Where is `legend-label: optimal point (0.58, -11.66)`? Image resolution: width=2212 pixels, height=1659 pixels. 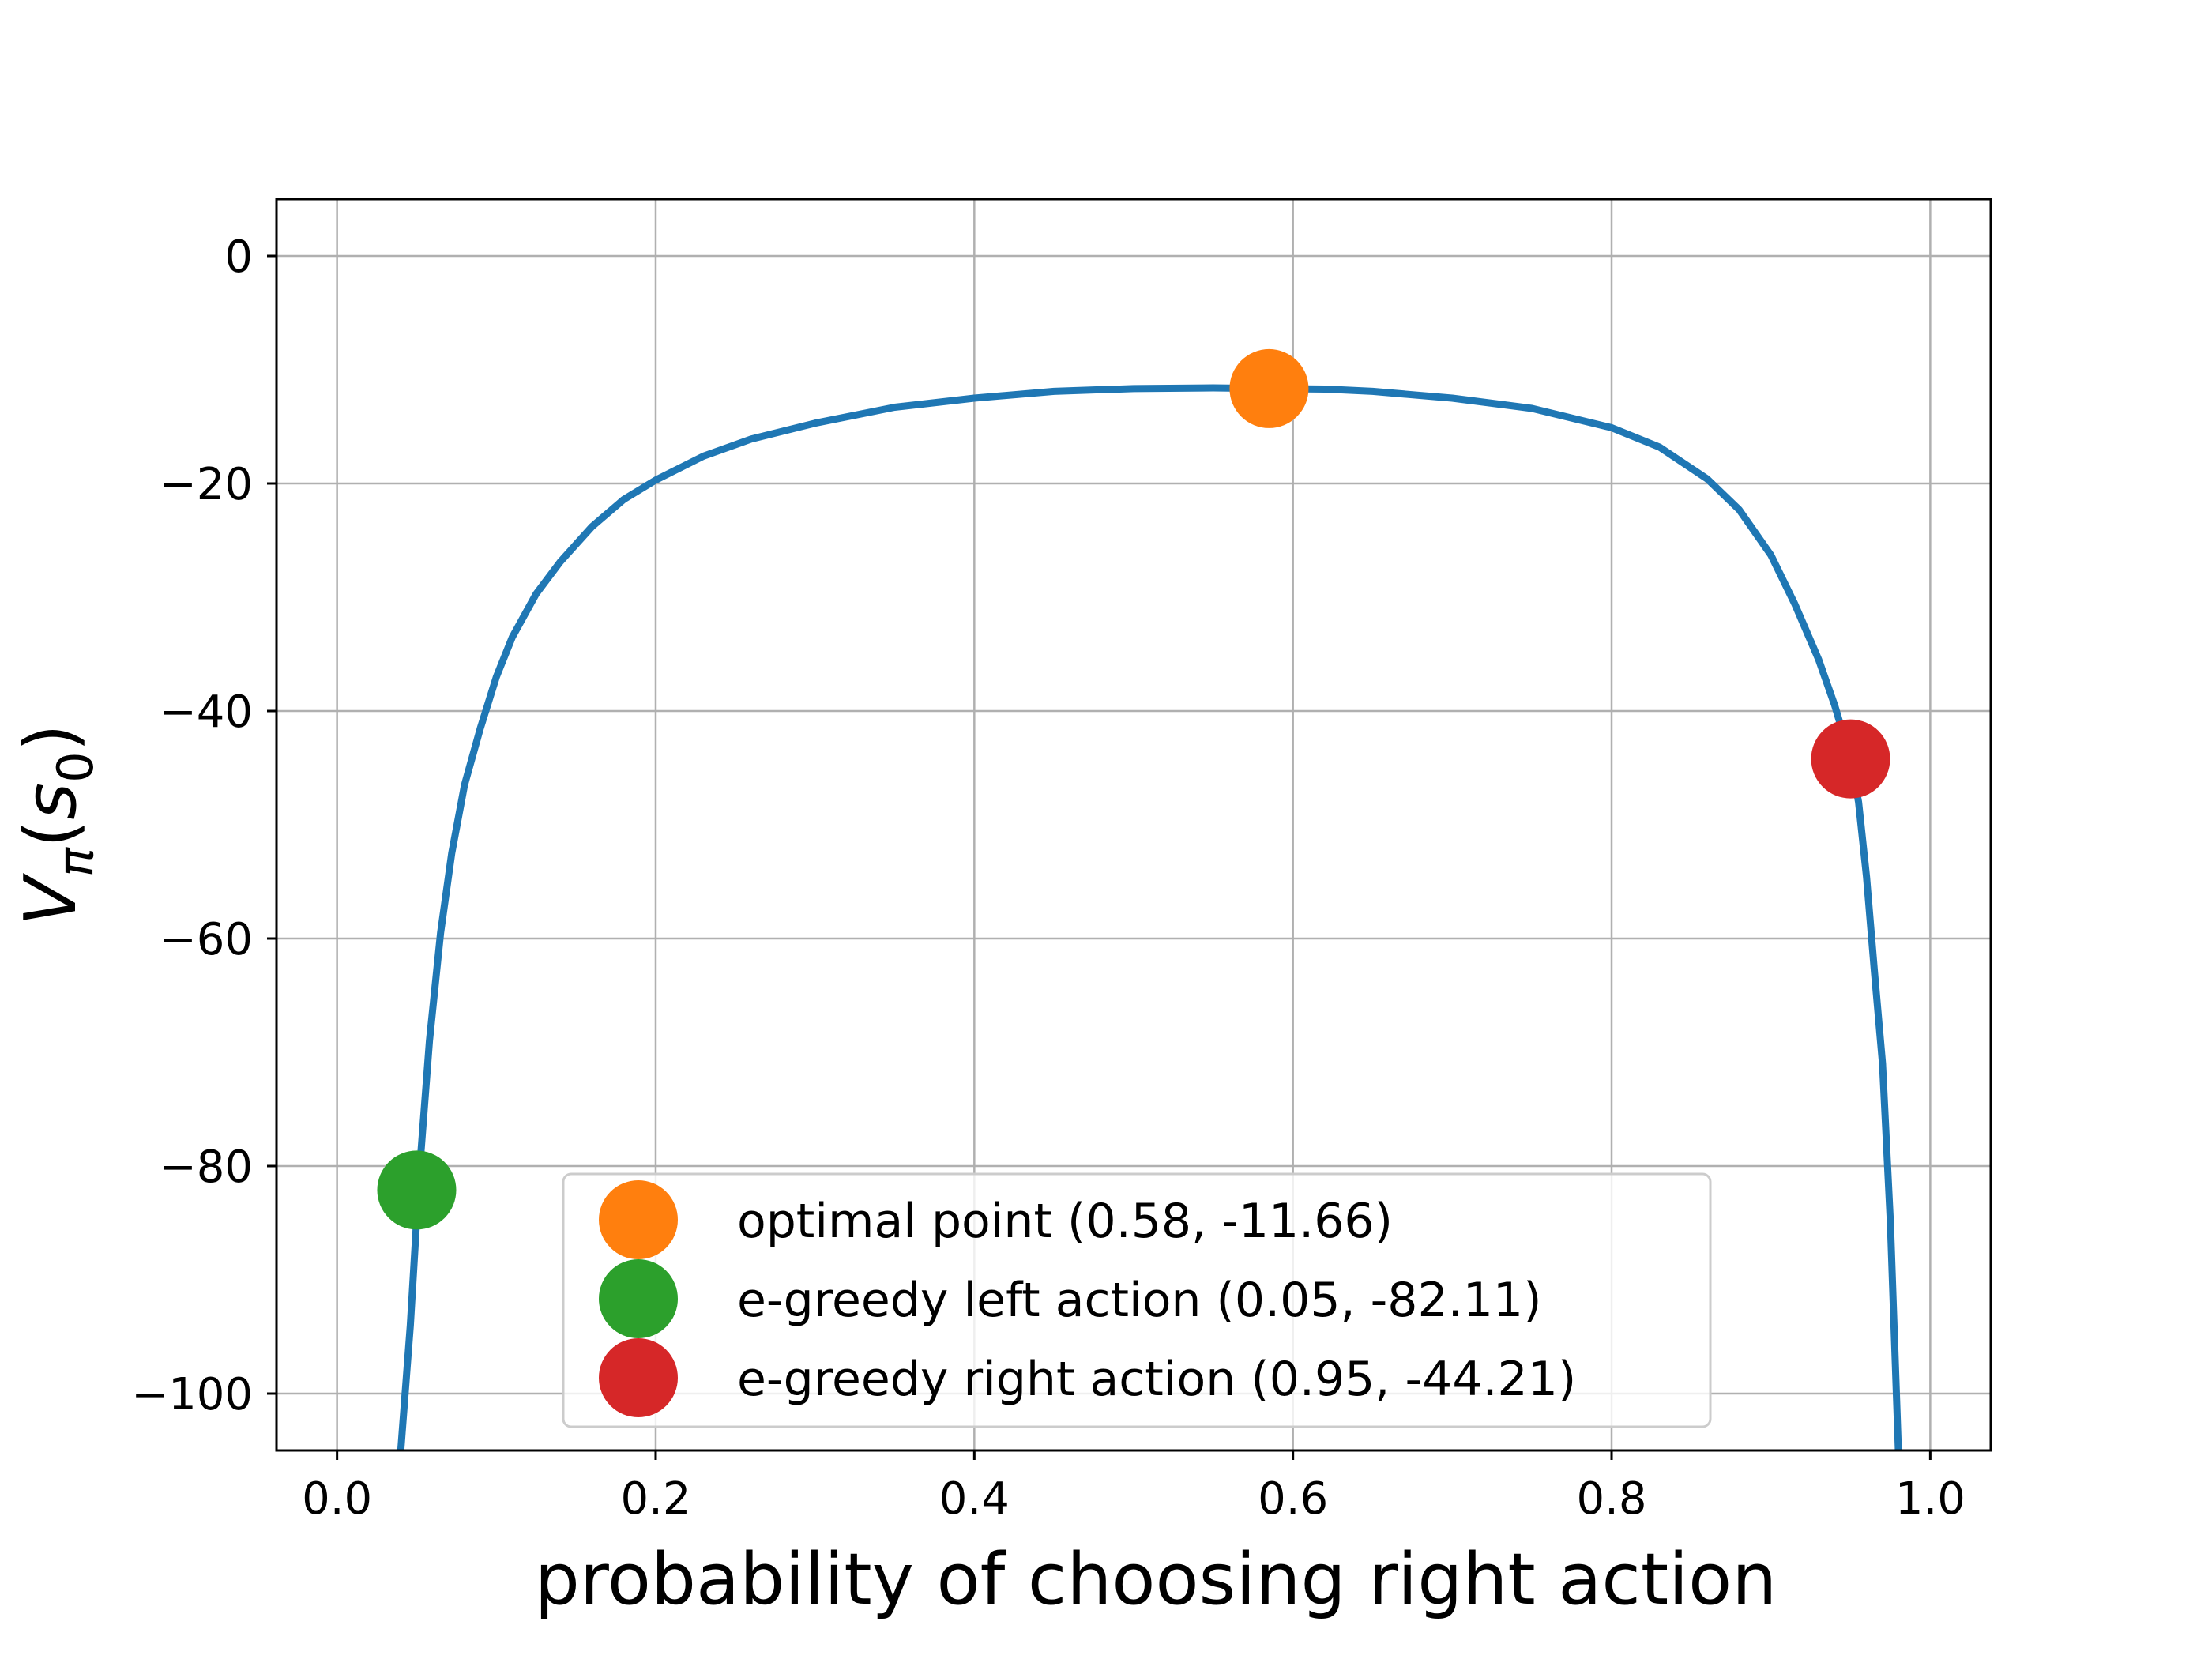
legend-label: optimal point (0.58, -11.66) is located at coordinates (1065, 1222).